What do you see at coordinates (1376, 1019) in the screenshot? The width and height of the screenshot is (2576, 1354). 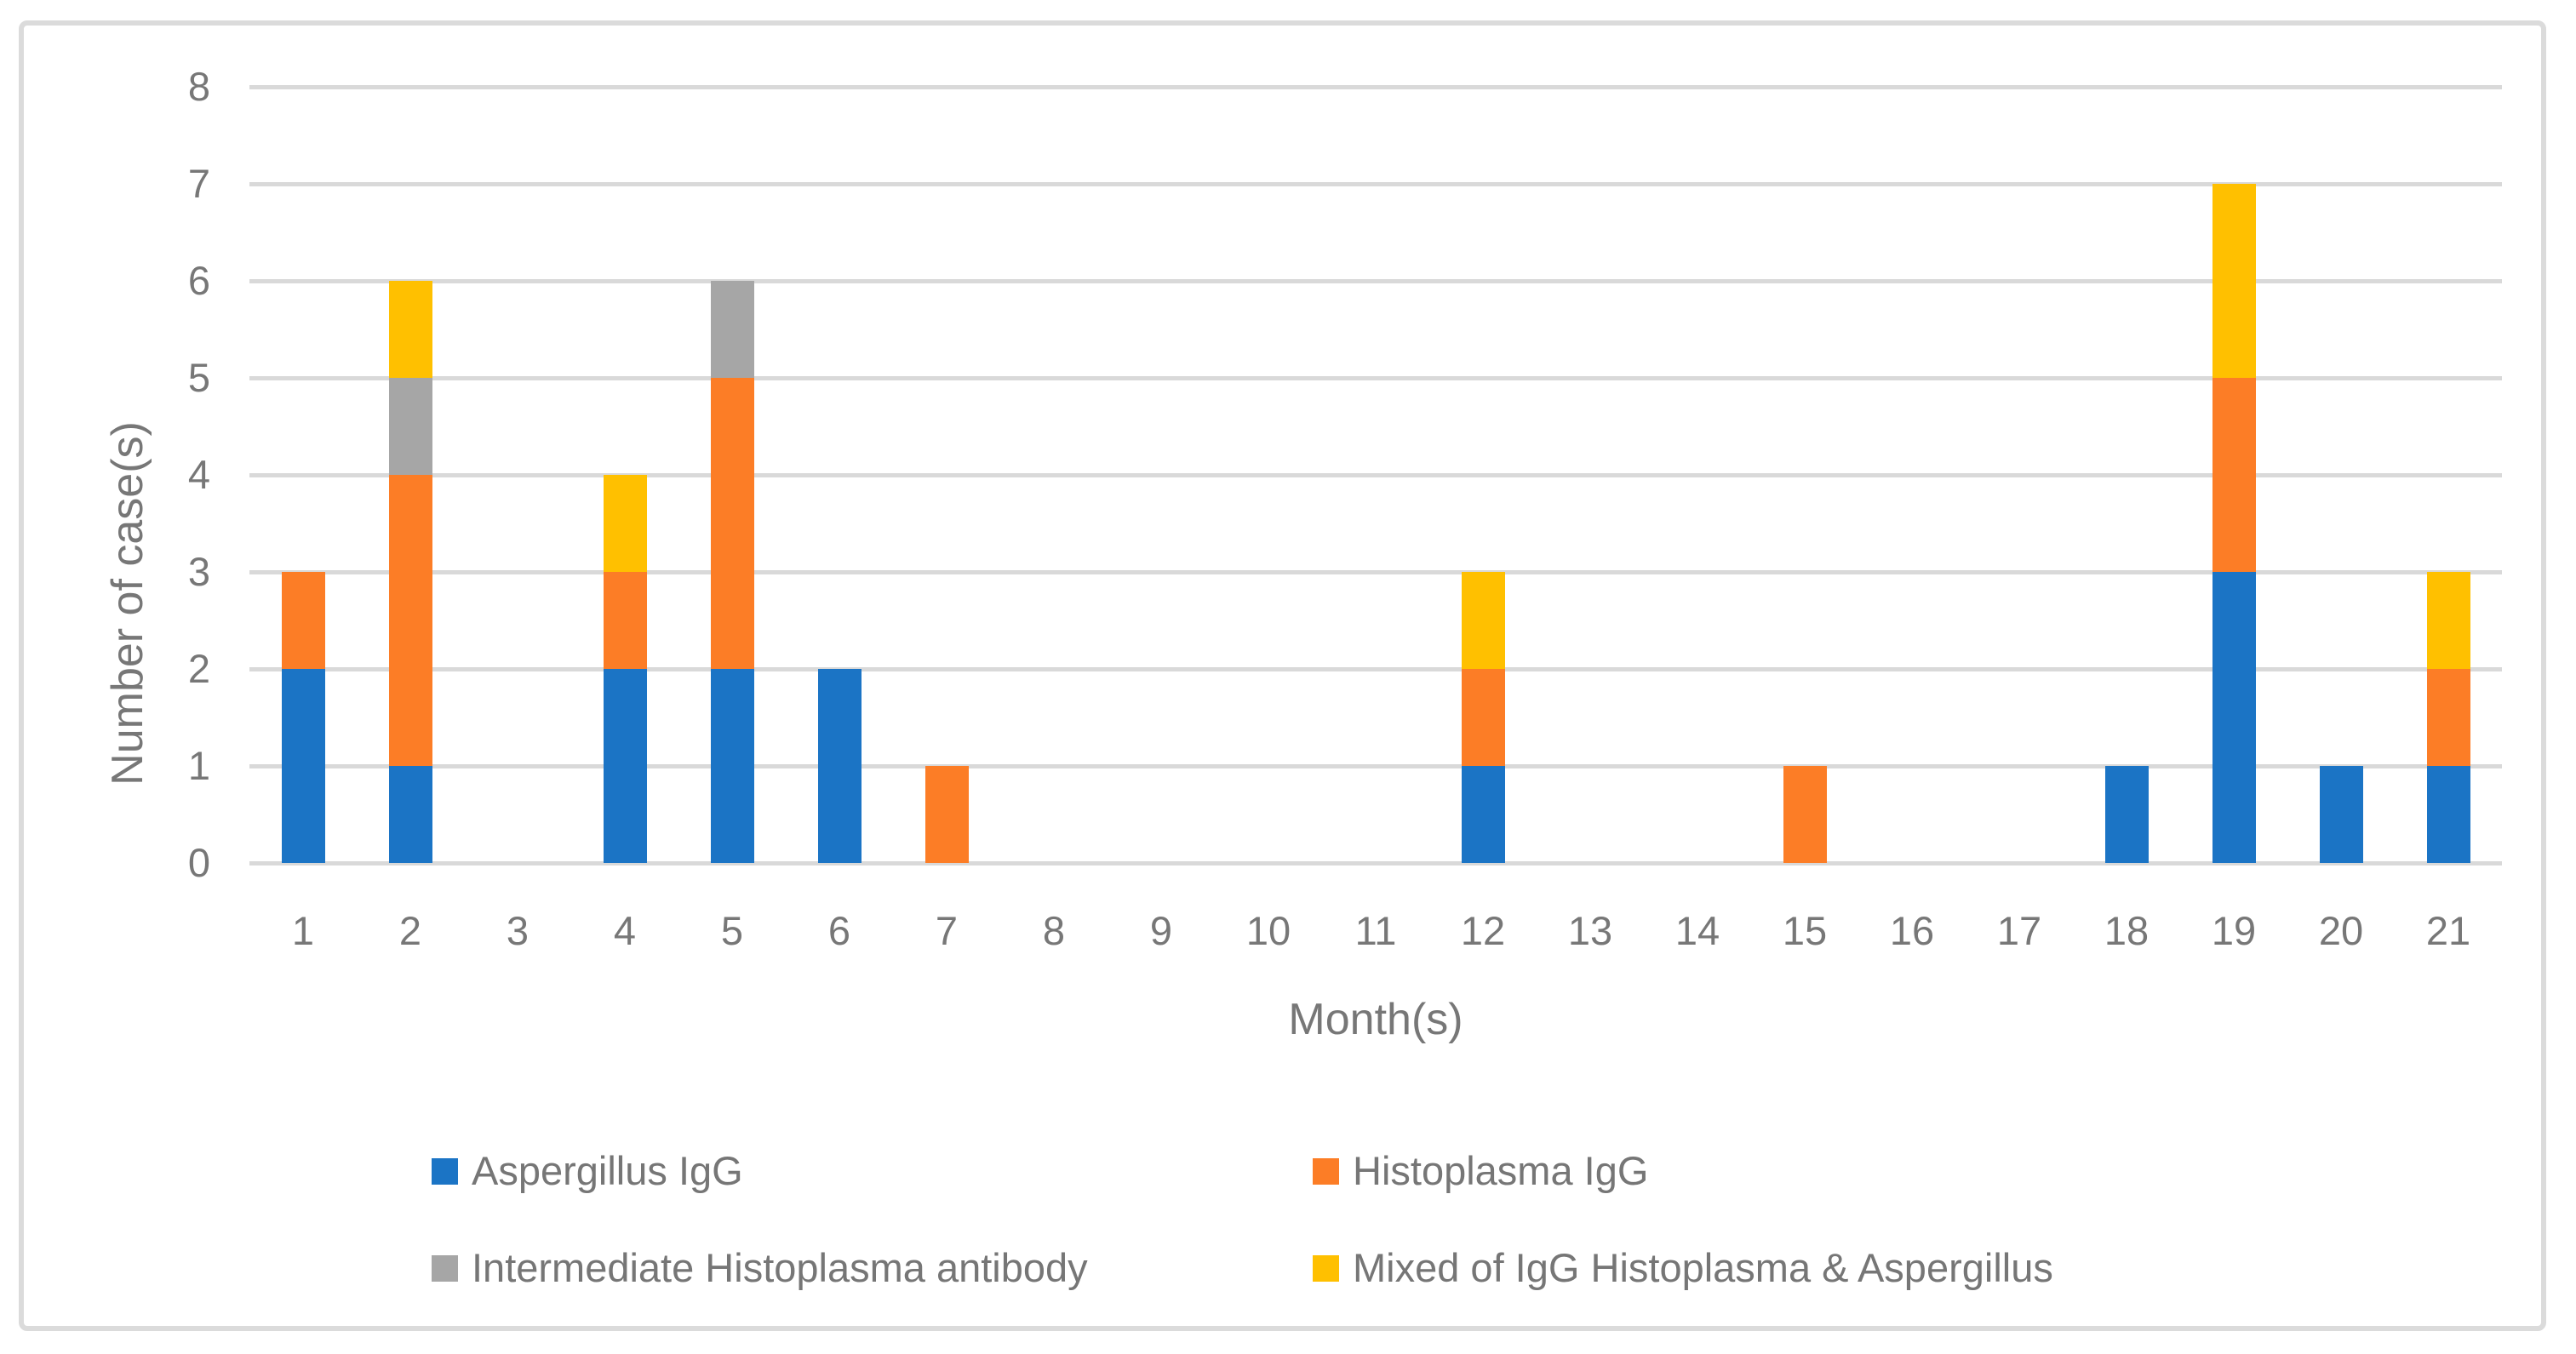 I see `x-axis-title: Month(s)` at bounding box center [1376, 1019].